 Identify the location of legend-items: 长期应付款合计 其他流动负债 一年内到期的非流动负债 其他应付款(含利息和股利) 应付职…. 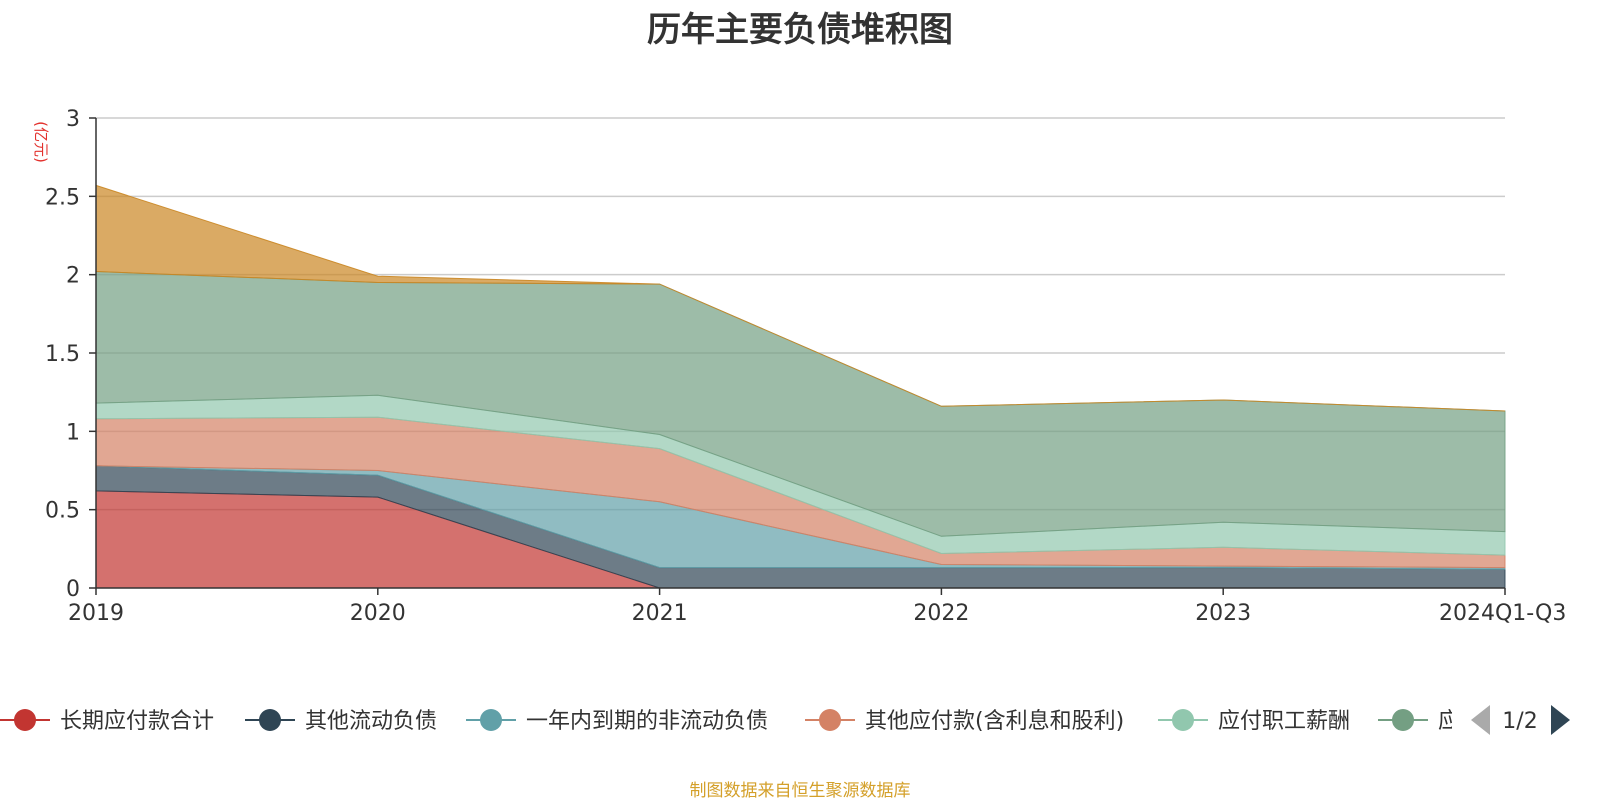
(730, 721).